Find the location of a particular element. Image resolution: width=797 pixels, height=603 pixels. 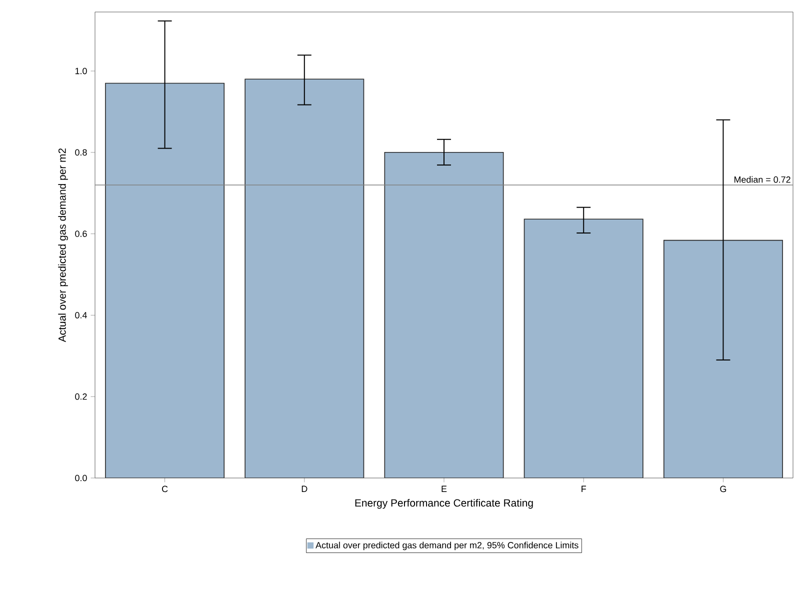

y-tick-label: 1.0 is located at coordinates (81, 71).